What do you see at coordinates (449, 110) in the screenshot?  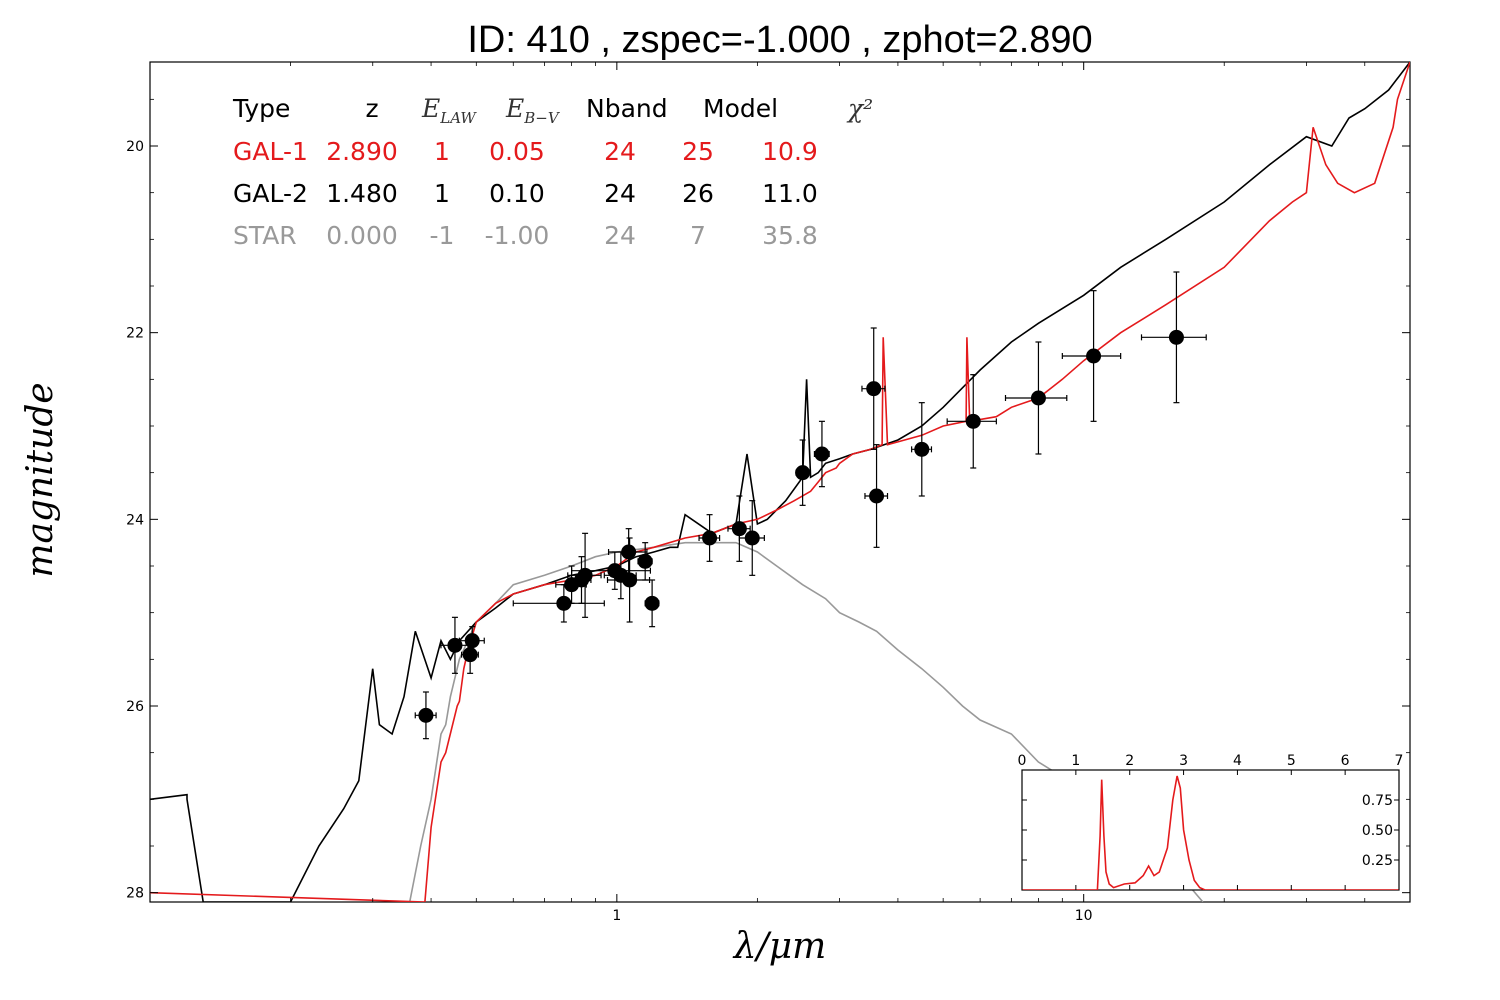 I see `table-header-elaw: ELAW` at bounding box center [449, 110].